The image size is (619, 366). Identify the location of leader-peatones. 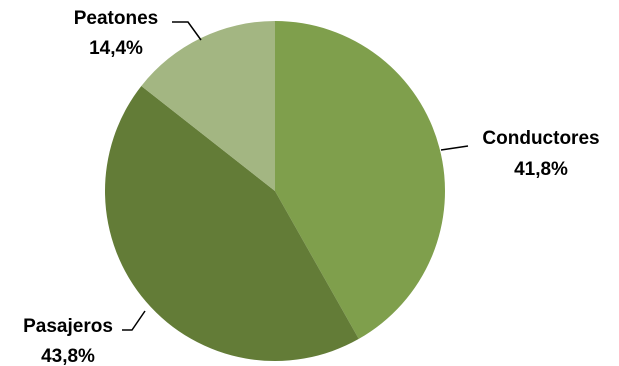
(187, 31).